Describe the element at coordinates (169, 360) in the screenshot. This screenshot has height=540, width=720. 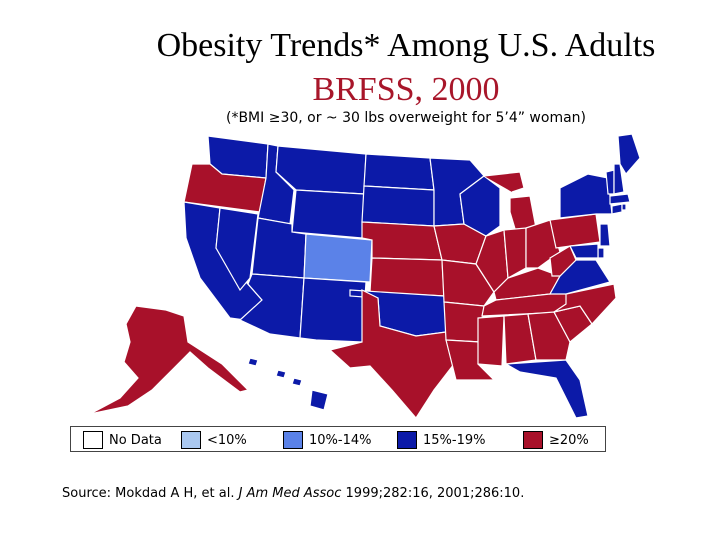
I see `state-AK` at that location.